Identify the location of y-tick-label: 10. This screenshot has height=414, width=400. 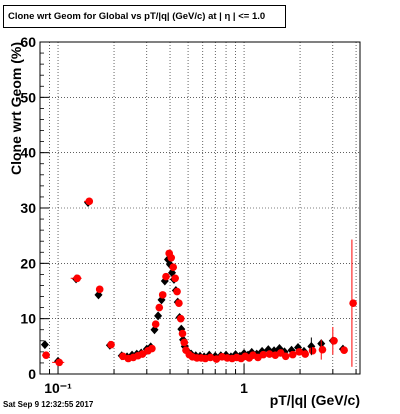
(28, 319).